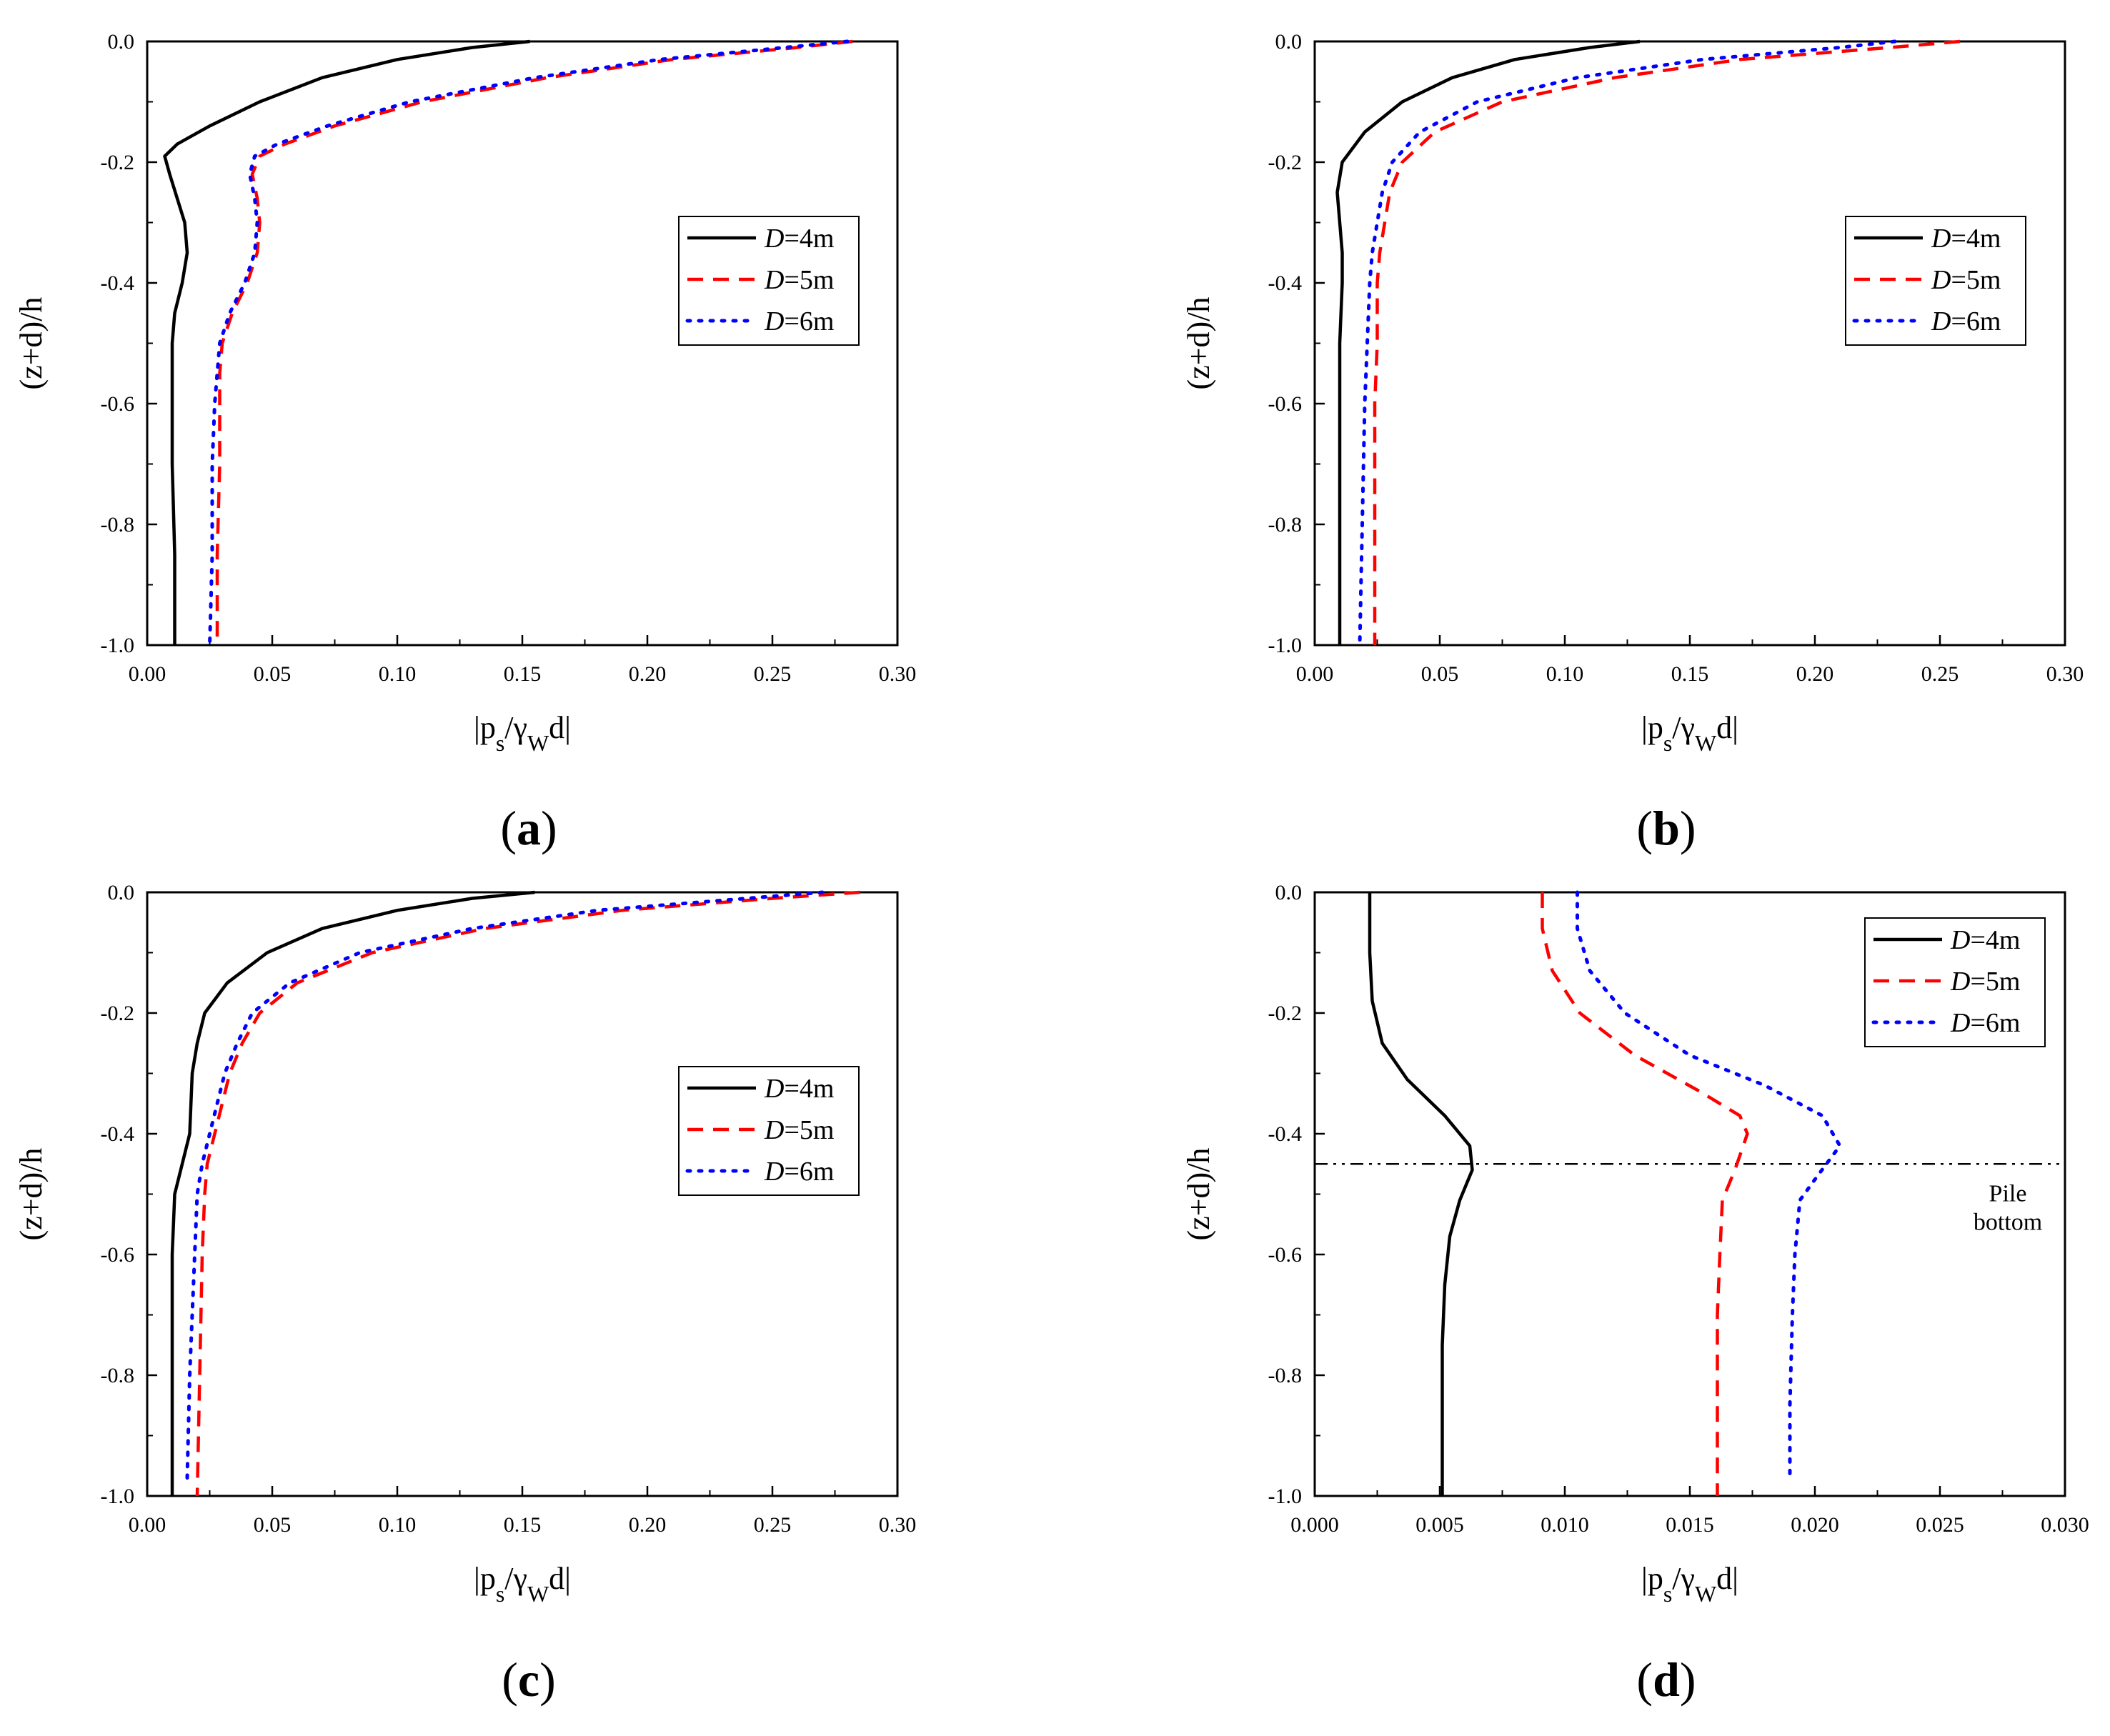 The width and height of the screenshot is (2110, 1736). I want to click on x-tick-label: 0.020, so click(1815, 1525).